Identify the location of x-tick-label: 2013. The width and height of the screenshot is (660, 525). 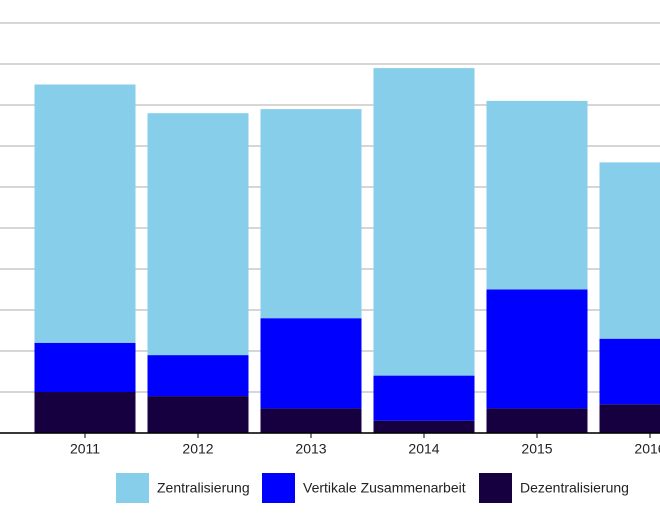
(310, 449).